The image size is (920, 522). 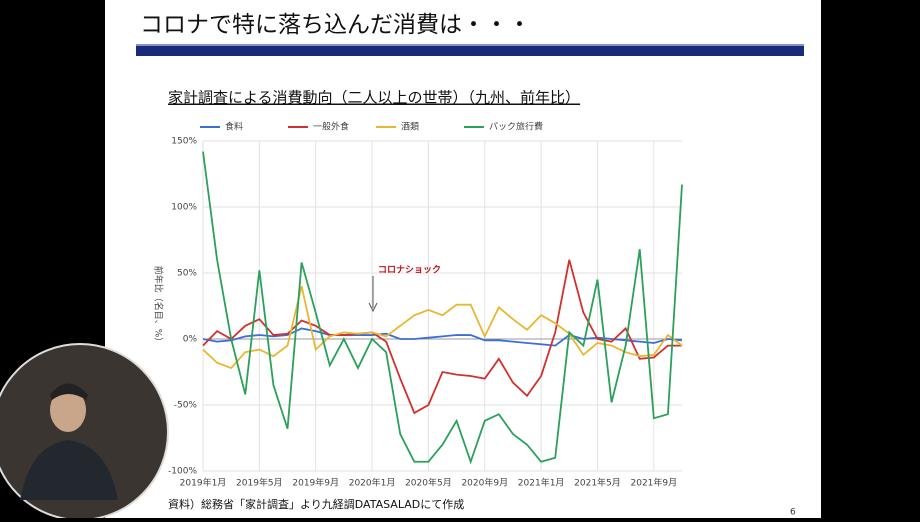 I want to click on y-tick-label: 50%, so click(x=187, y=274).